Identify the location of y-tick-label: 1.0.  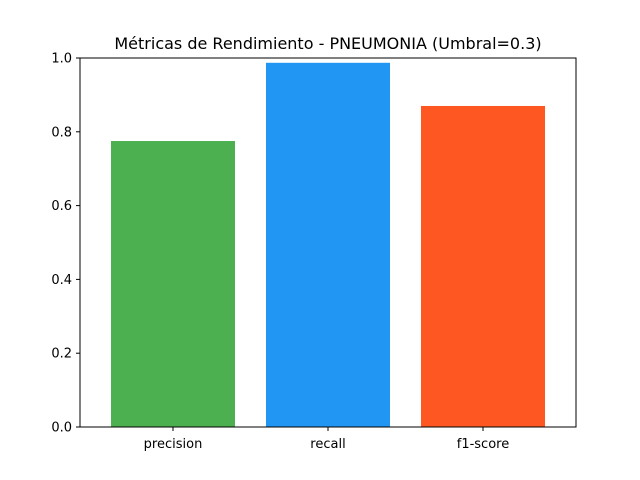
(61, 59).